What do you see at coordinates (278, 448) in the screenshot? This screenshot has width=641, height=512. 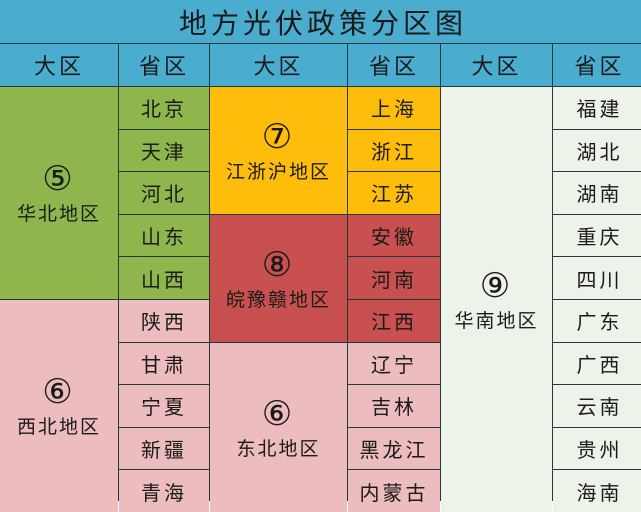 I see `region-name: 东北地区` at bounding box center [278, 448].